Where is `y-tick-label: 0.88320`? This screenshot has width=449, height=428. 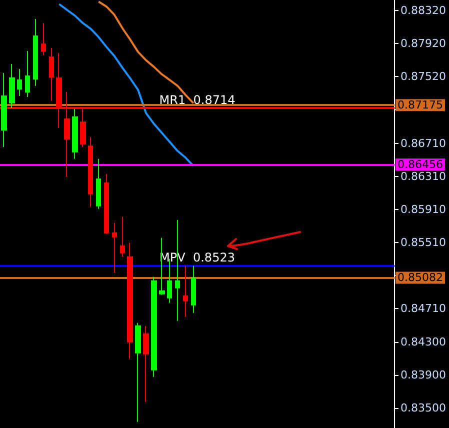
y-tick-label: 0.88320 is located at coordinates (423, 11).